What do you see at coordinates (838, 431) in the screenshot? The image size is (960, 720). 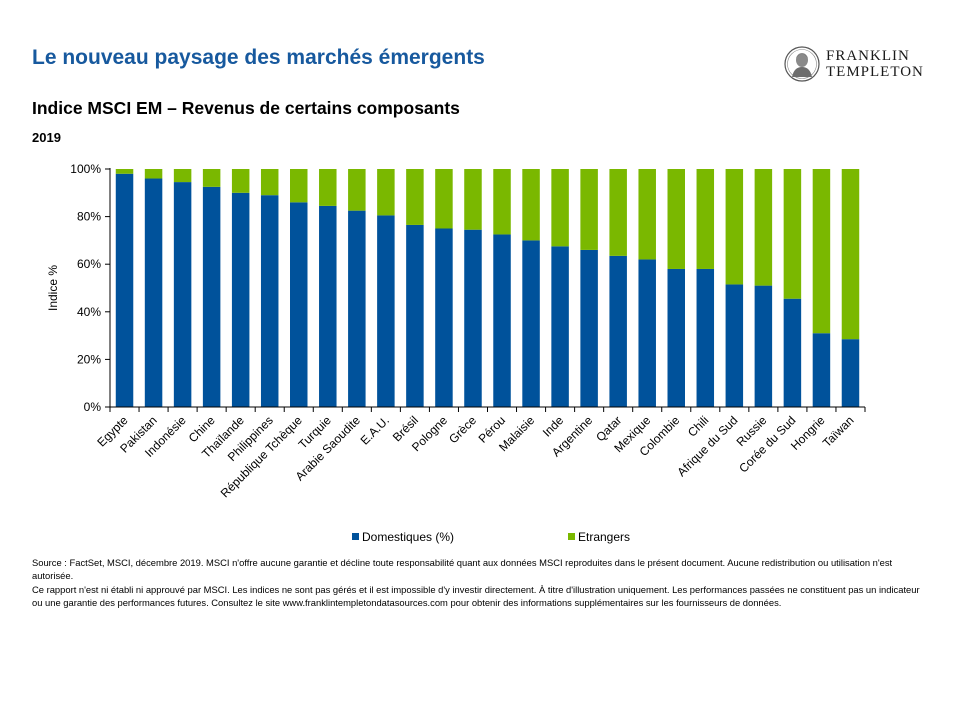 I see `x-tick-label-25: Taïwan` at bounding box center [838, 431].